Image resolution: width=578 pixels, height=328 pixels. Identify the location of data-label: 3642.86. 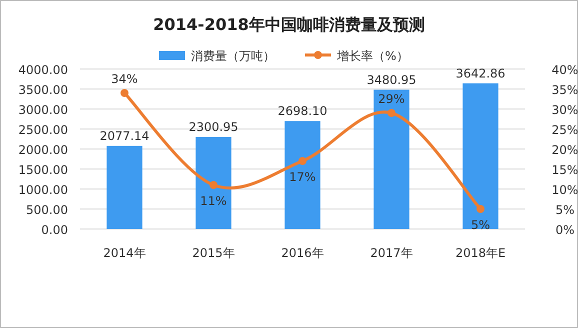
(481, 73).